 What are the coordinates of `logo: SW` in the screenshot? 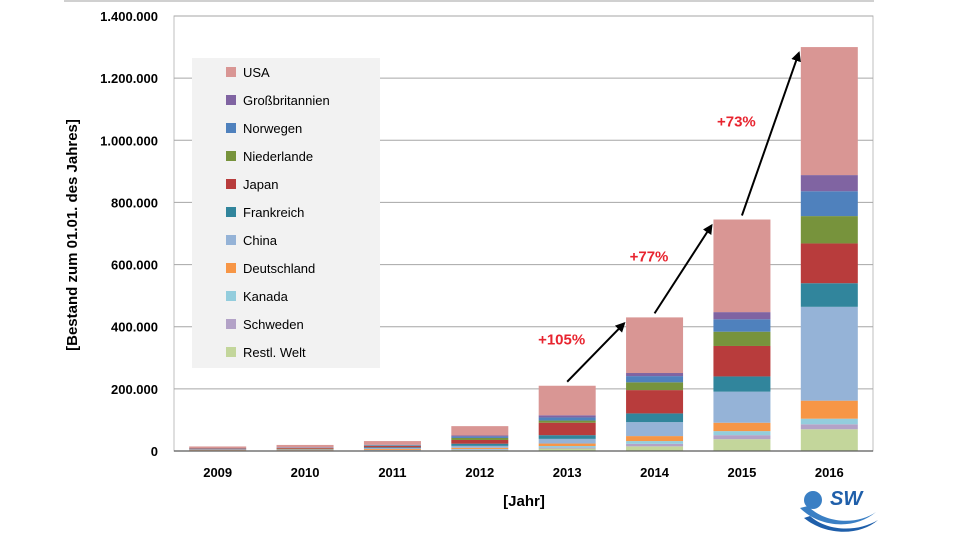 It's located at (839, 510).